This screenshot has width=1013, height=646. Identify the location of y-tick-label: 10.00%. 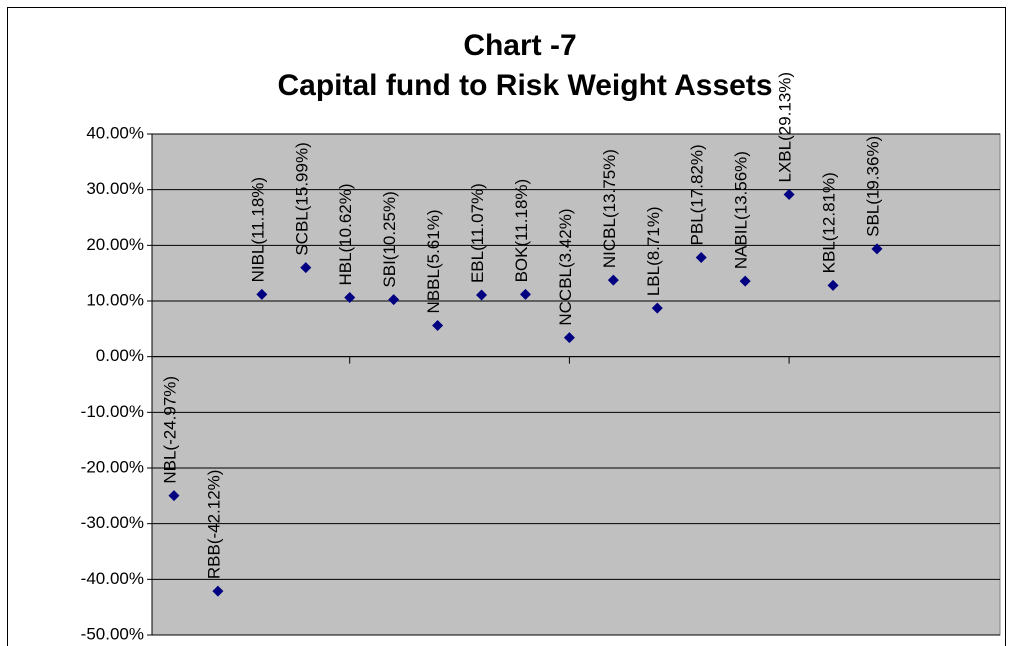
(115, 299).